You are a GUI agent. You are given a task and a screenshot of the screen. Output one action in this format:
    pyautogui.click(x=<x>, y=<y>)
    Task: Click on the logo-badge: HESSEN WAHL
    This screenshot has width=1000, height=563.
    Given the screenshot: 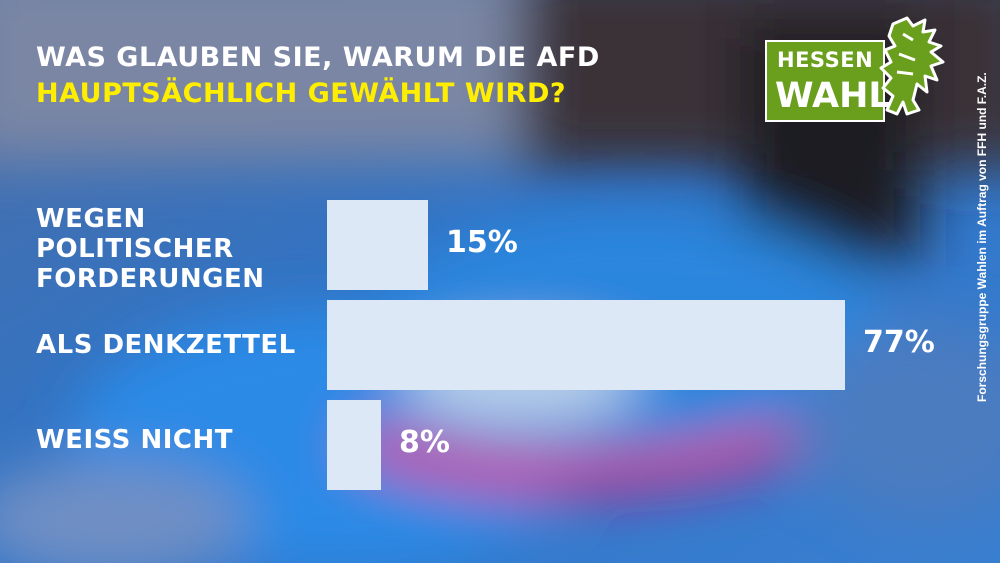 What is the action you would take?
    pyautogui.click(x=828, y=81)
    